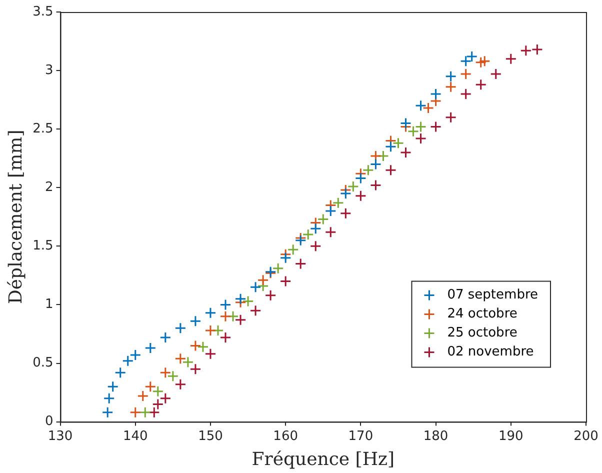  Describe the element at coordinates (60, 436) in the screenshot. I see `x-tick-label: 130` at that location.